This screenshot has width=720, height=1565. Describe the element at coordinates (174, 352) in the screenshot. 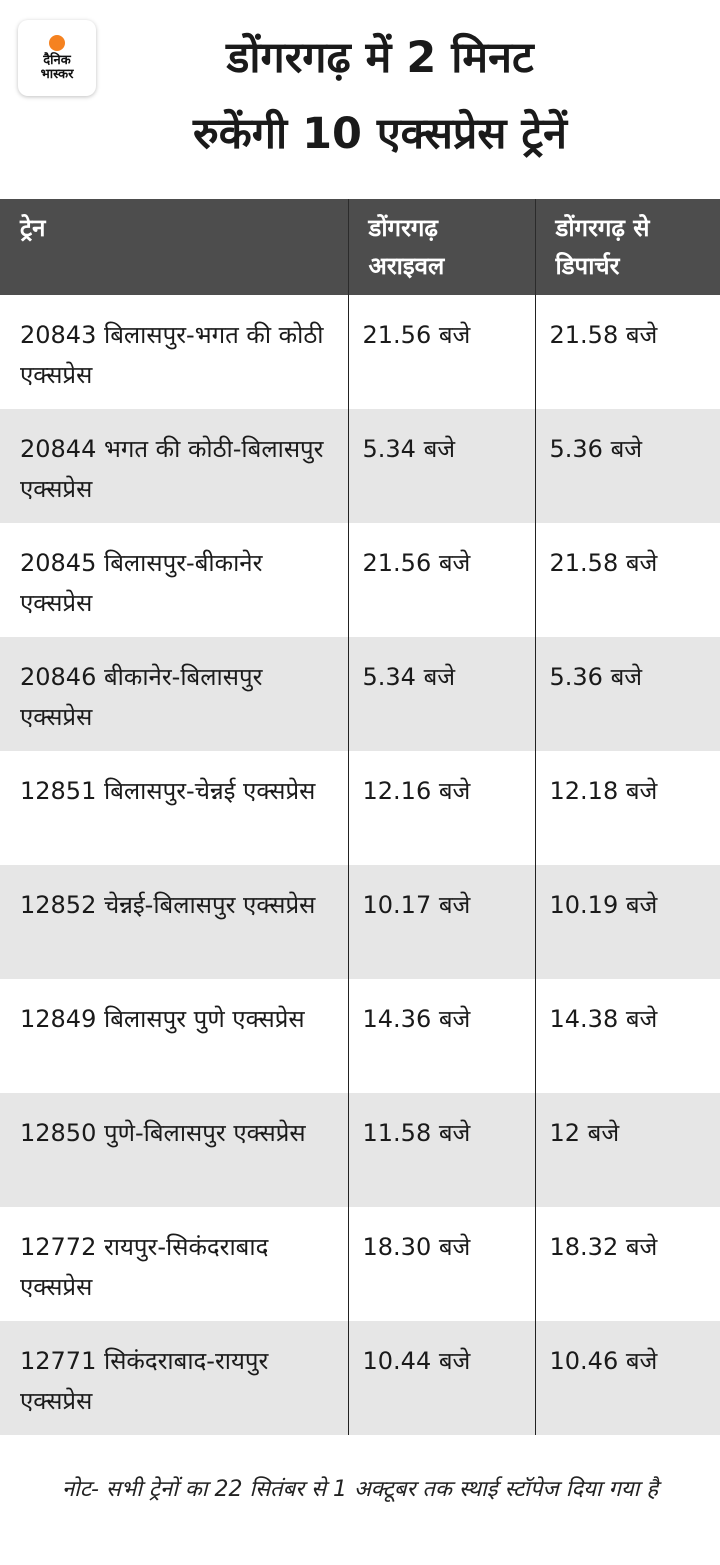

I see `train-name-cell: 20843 बिलासपुर-भगत की कोठी एक्सप्रेस` at that location.